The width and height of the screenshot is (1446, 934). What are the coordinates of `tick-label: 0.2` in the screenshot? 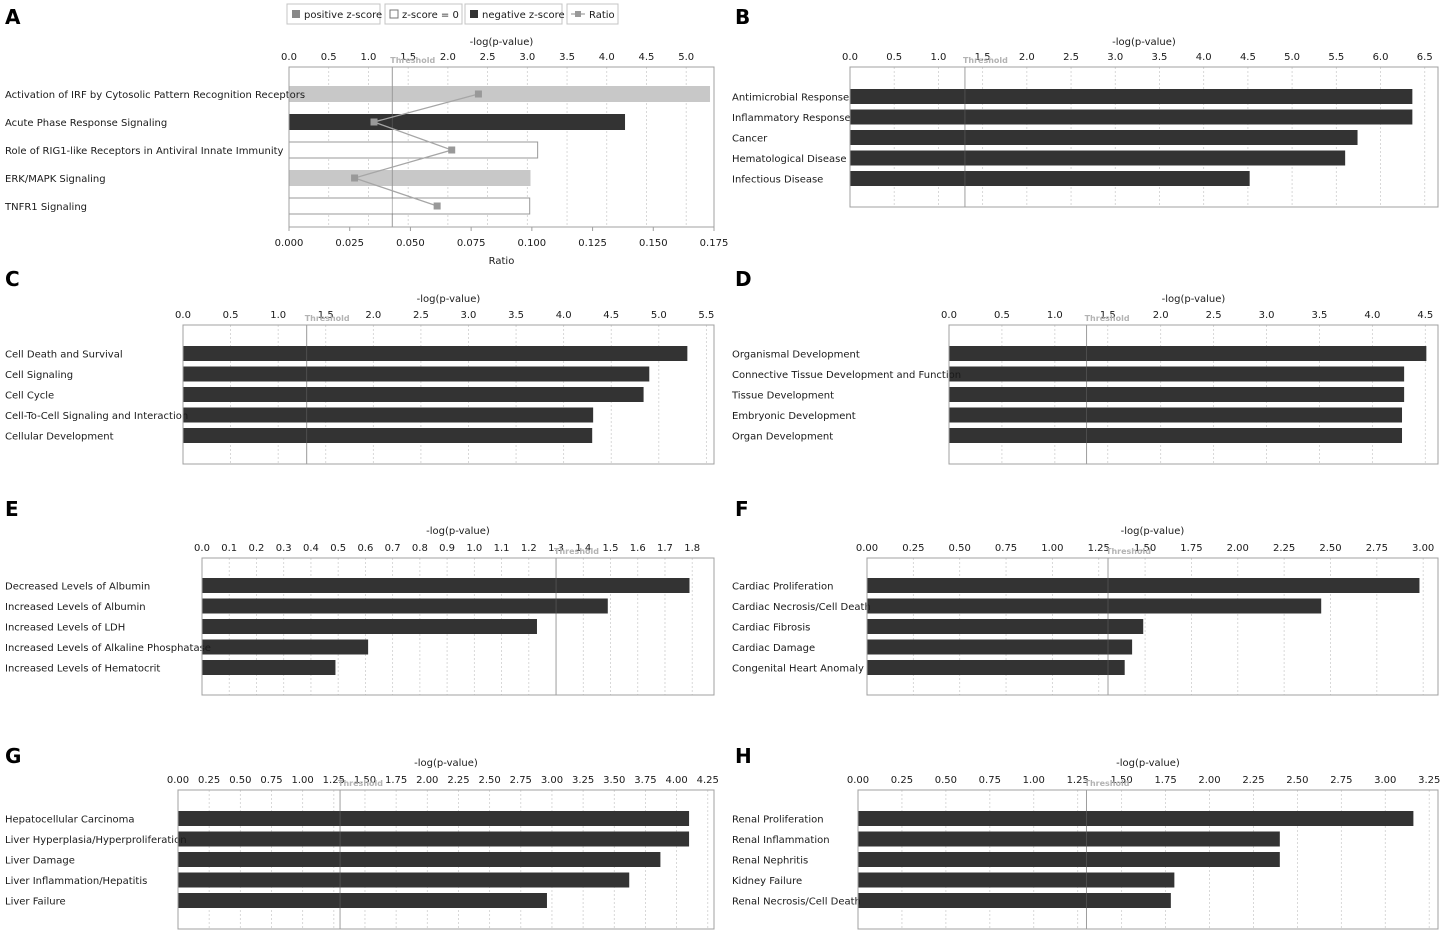 It's located at (257, 548).